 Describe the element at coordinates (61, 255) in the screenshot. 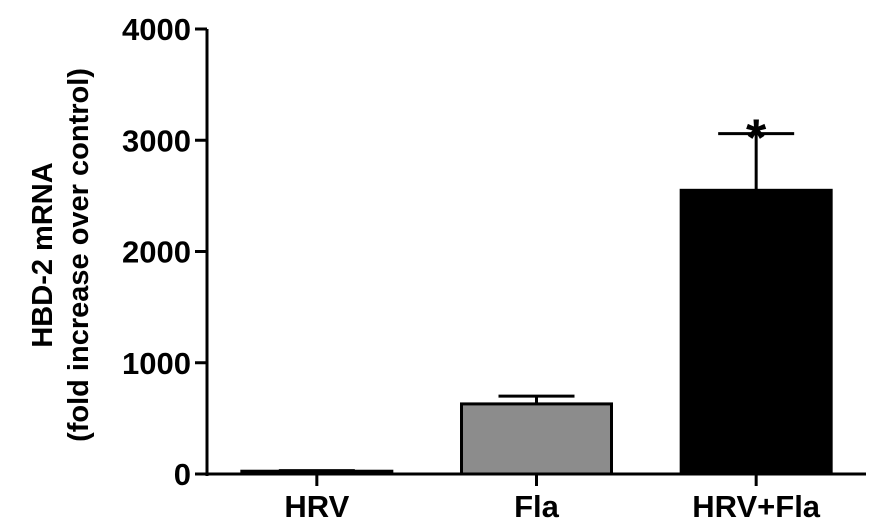

I see `y-axis-title: HBD-2 mRNA (fold increase over control)` at that location.